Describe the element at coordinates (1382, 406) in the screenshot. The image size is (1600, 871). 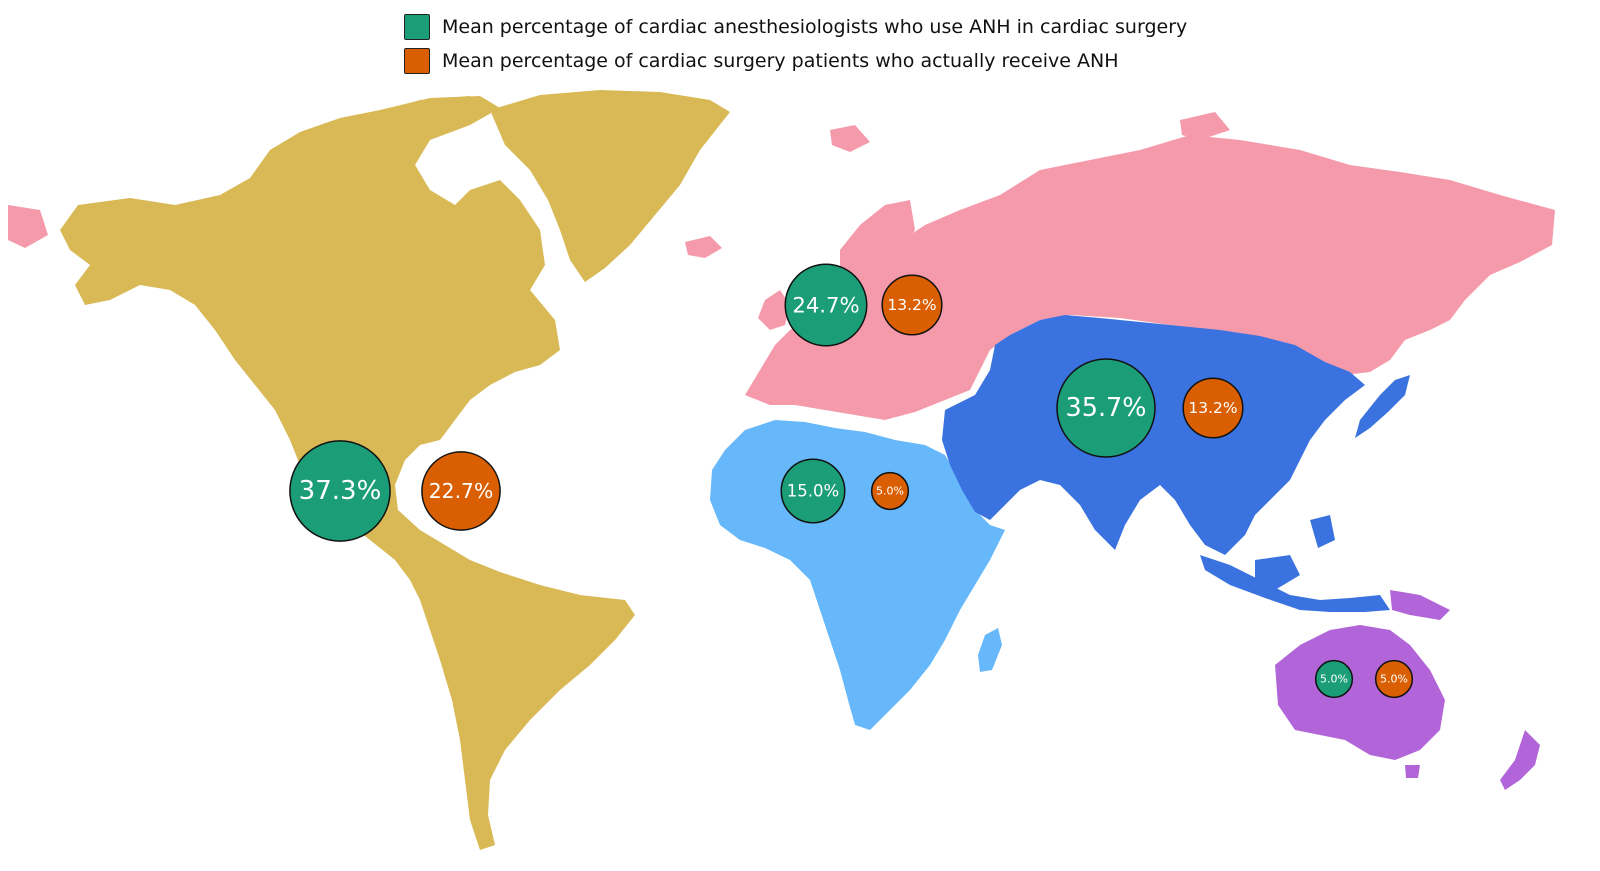
I see `region-japan` at that location.